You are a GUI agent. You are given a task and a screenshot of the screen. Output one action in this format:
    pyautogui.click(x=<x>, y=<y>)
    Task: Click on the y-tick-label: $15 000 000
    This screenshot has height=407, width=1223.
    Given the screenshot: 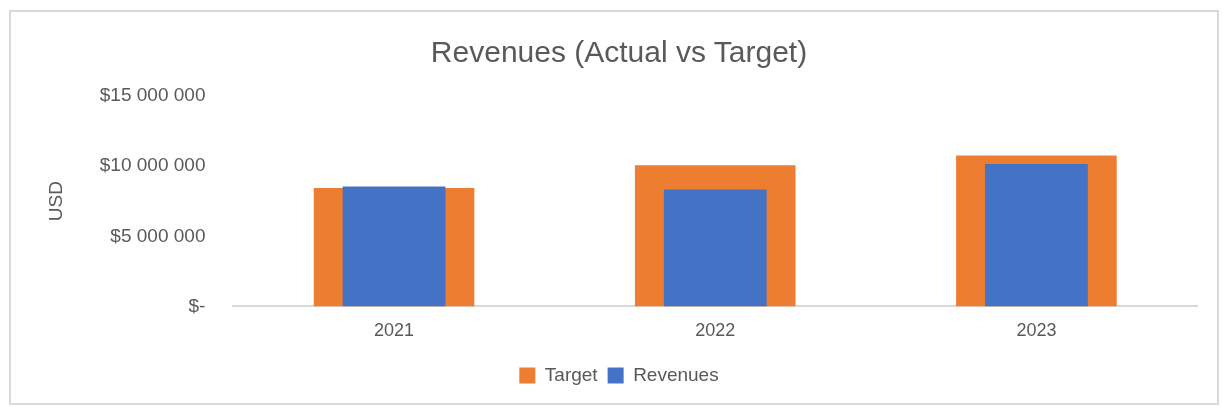 What is the action you would take?
    pyautogui.click(x=152, y=95)
    